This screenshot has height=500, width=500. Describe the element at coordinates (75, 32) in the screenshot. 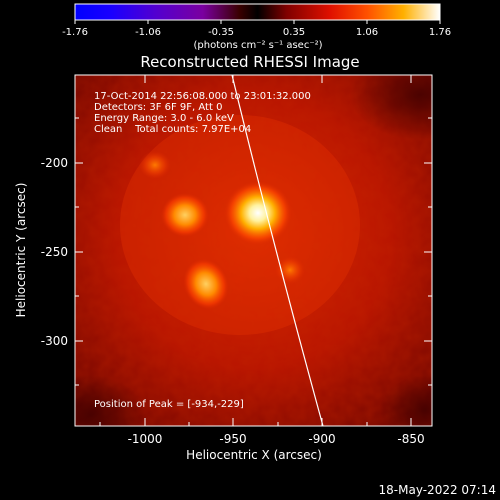

I see `colorbar-tick-label: -1.76` at that location.